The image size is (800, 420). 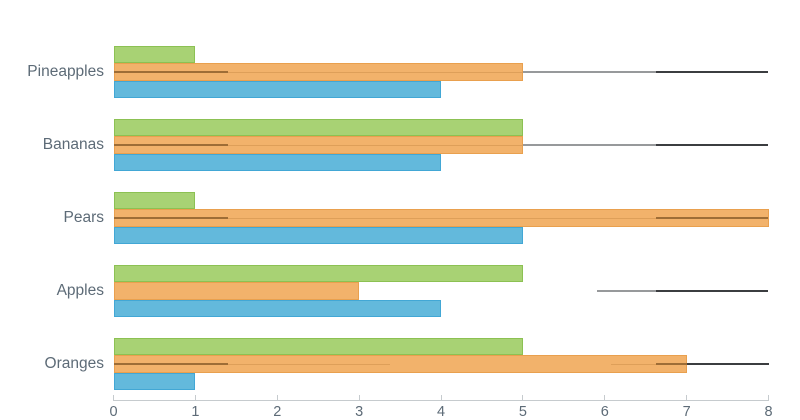 I want to click on bar-green-pears, so click(x=154, y=200).